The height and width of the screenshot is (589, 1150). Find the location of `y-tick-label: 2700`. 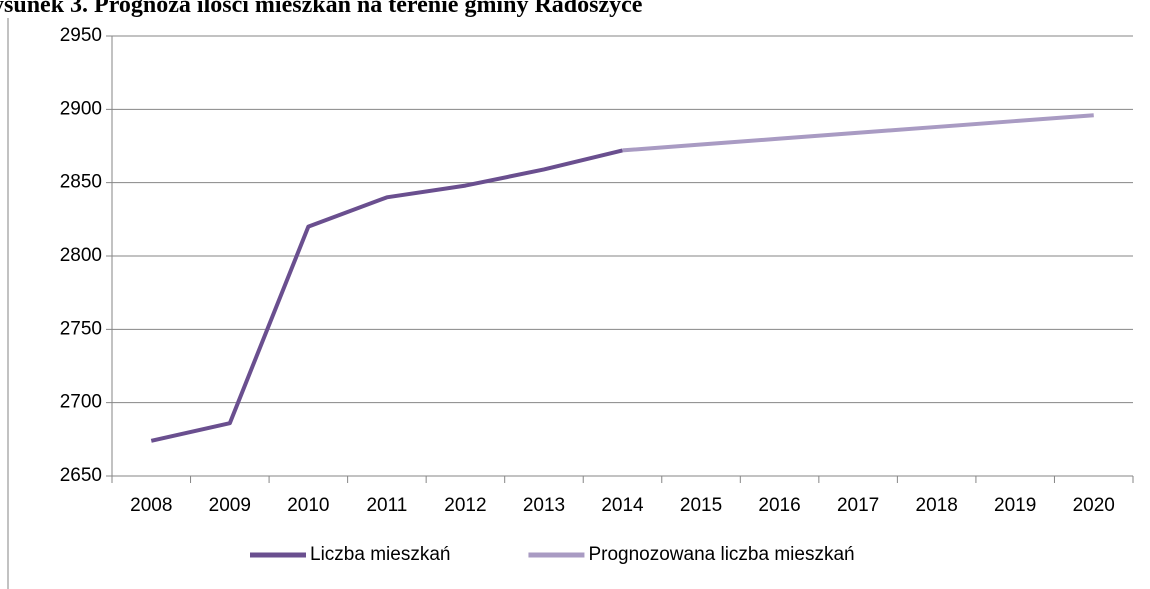

y-tick-label: 2700 is located at coordinates (81, 402).